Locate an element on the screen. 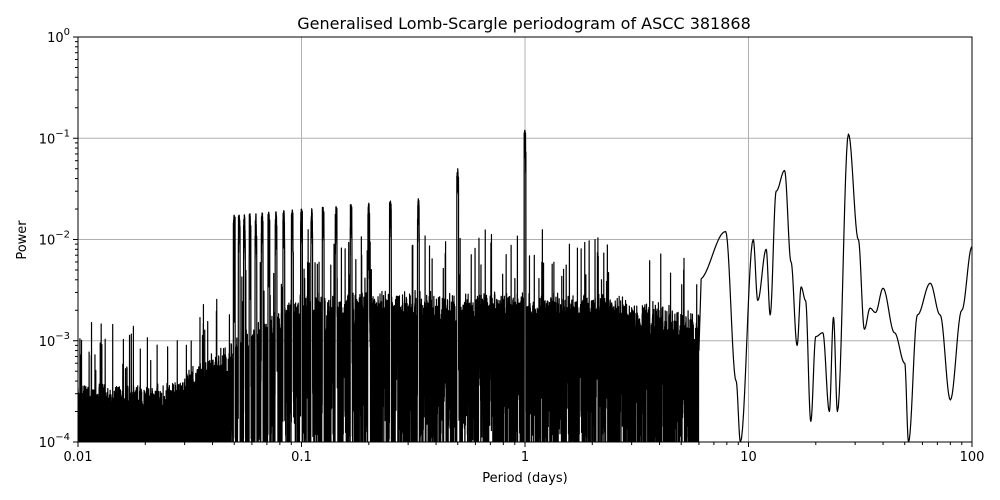 Image resolution: width=1000 pixels, height=500 pixels. y-tick-label: 10⁻¹ is located at coordinates (54, 137).